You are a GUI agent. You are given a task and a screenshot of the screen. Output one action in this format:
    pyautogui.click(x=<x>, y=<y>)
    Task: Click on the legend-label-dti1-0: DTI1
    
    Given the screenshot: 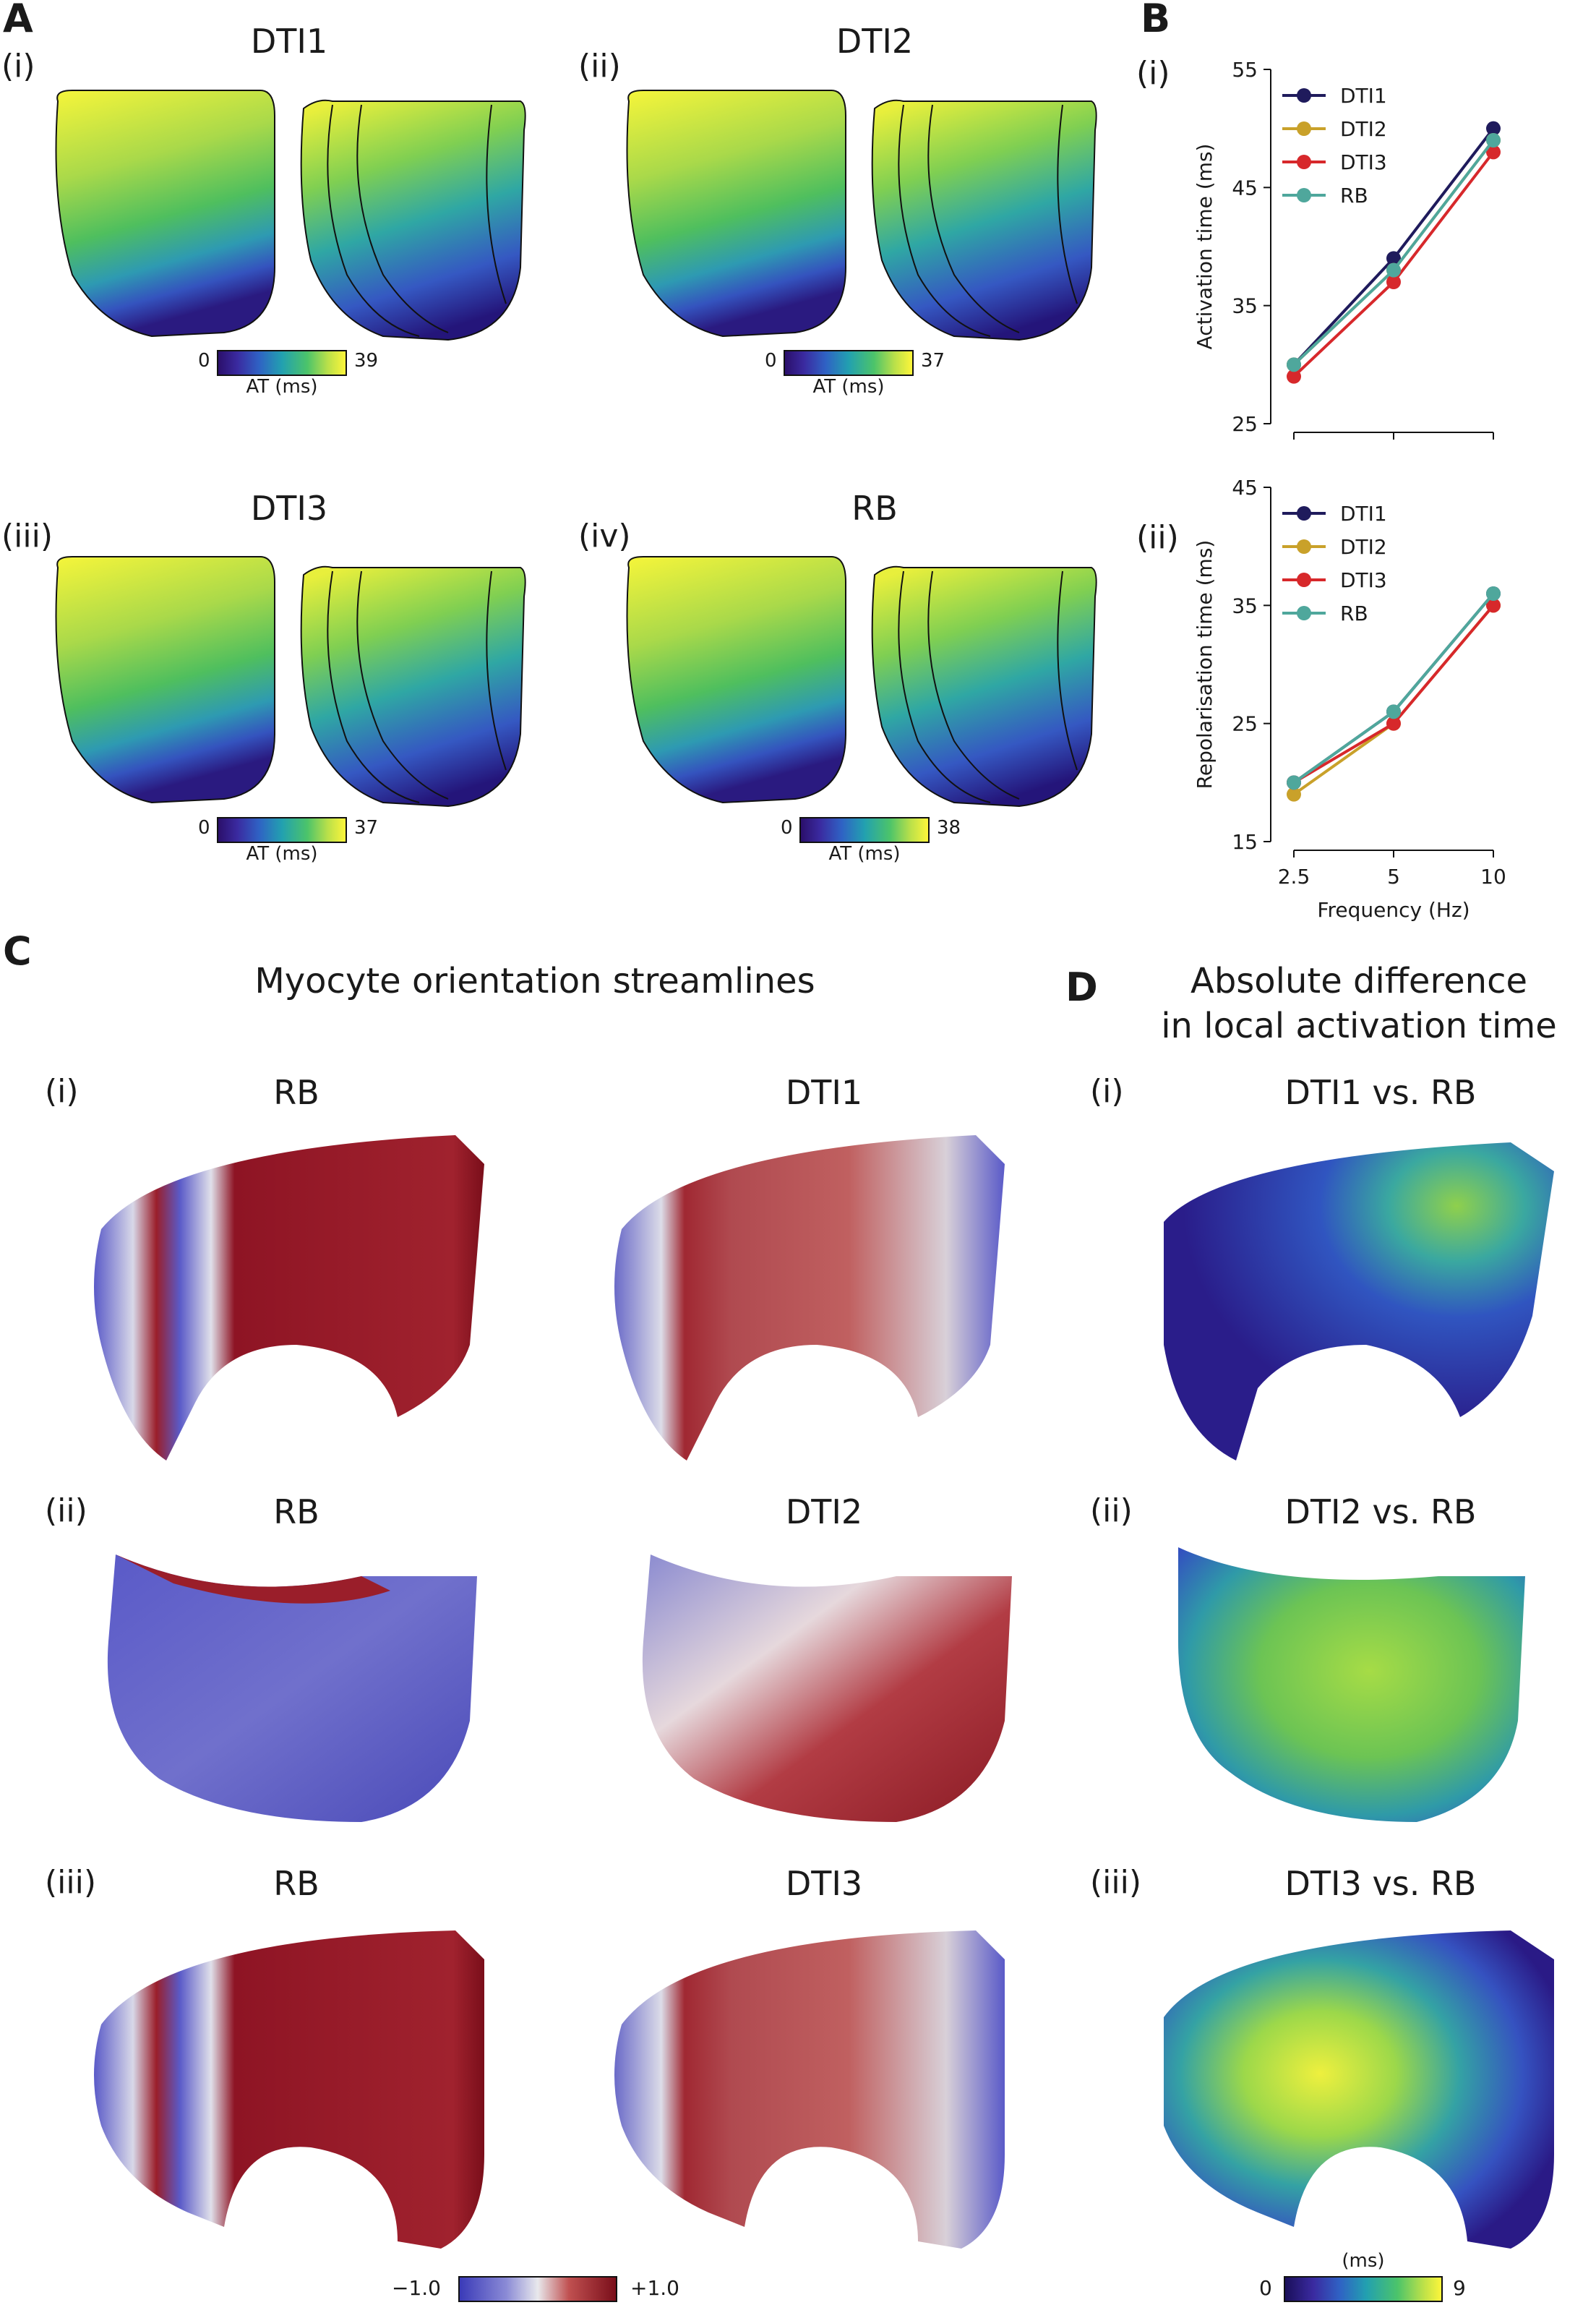 What is the action you would take?
    pyautogui.click(x=1363, y=96)
    